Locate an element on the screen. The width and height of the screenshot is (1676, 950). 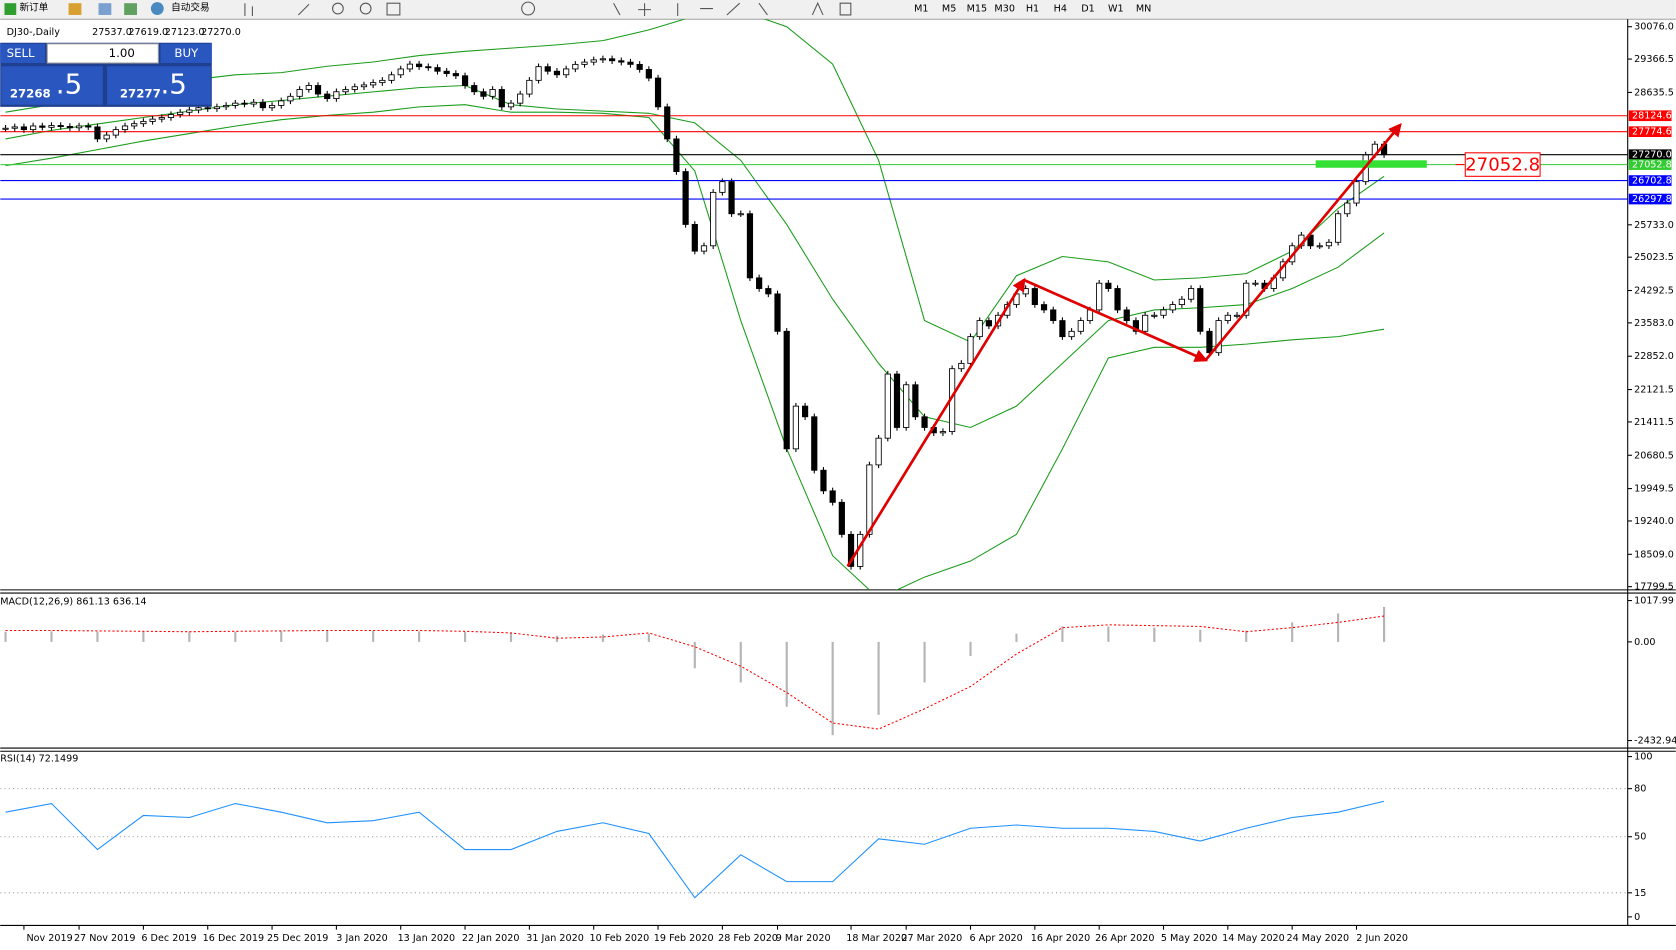
buy-button is located at coordinates (186, 53).